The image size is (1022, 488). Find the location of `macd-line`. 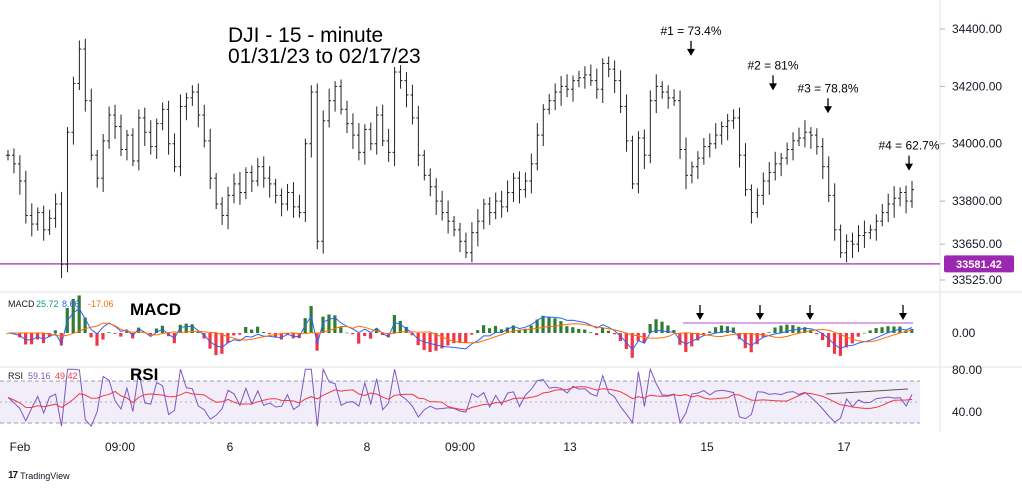

macd-line is located at coordinates (460, 329).